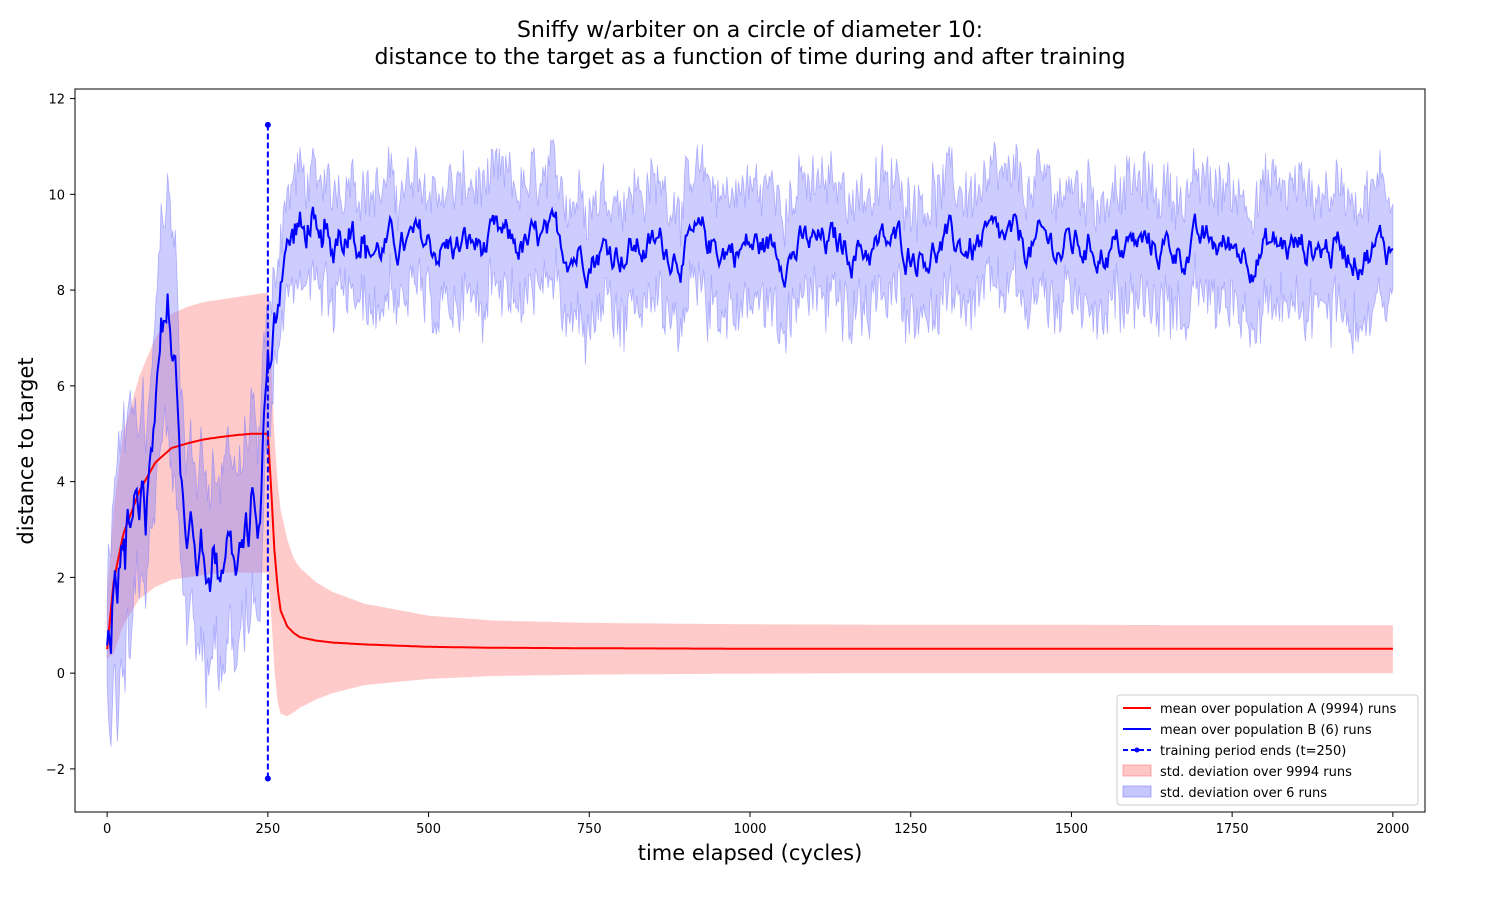  I want to click on x-tick-label: 500, so click(428, 829).